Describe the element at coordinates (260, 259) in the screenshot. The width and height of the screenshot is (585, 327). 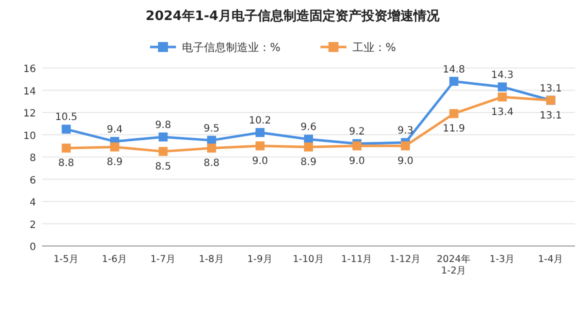
I see `x-tick-label: 1-9月` at that location.